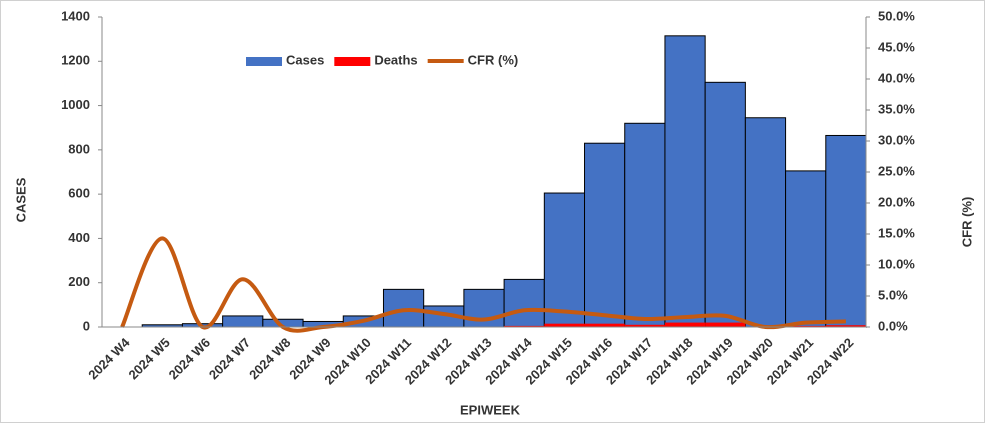  What do you see at coordinates (896, 201) in the screenshot?
I see `y2-tick-label: 20.0%` at bounding box center [896, 201].